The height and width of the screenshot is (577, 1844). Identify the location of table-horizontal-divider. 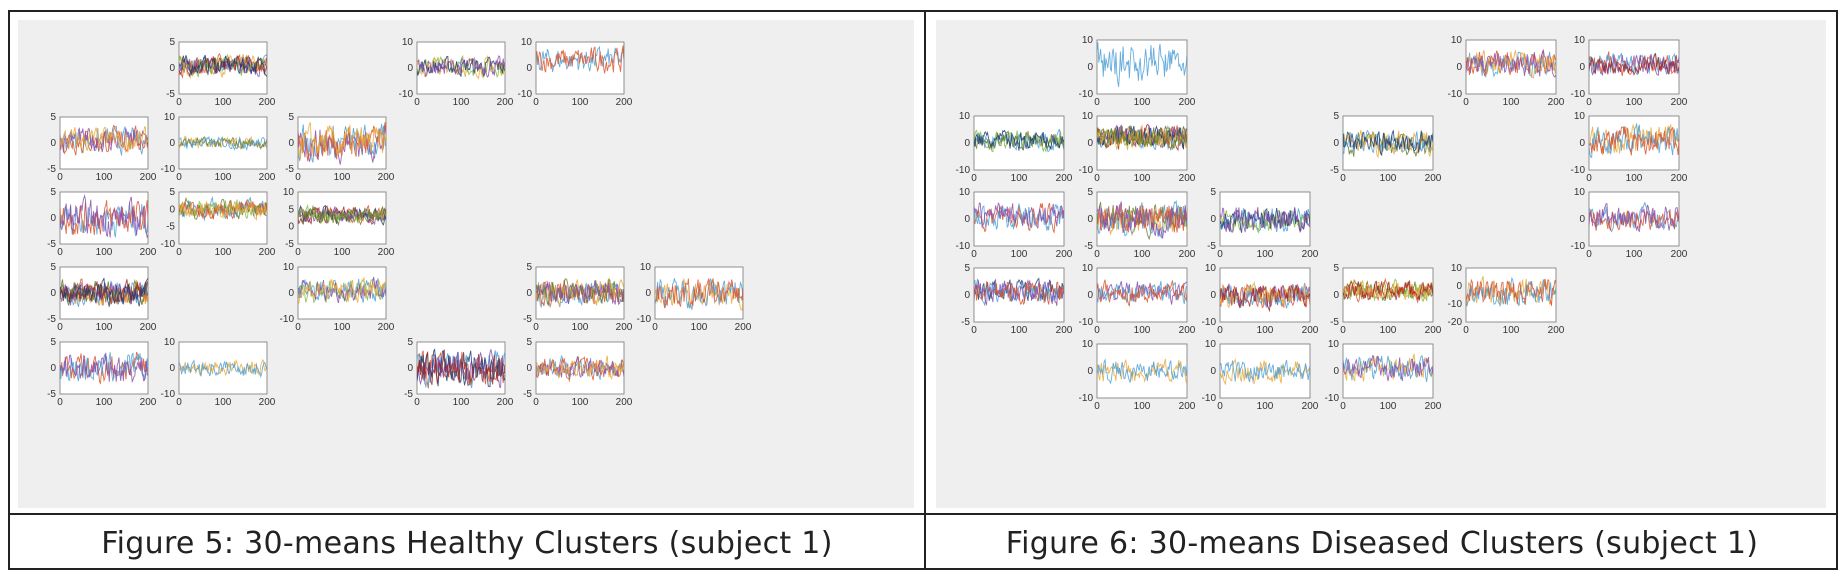
(923, 514).